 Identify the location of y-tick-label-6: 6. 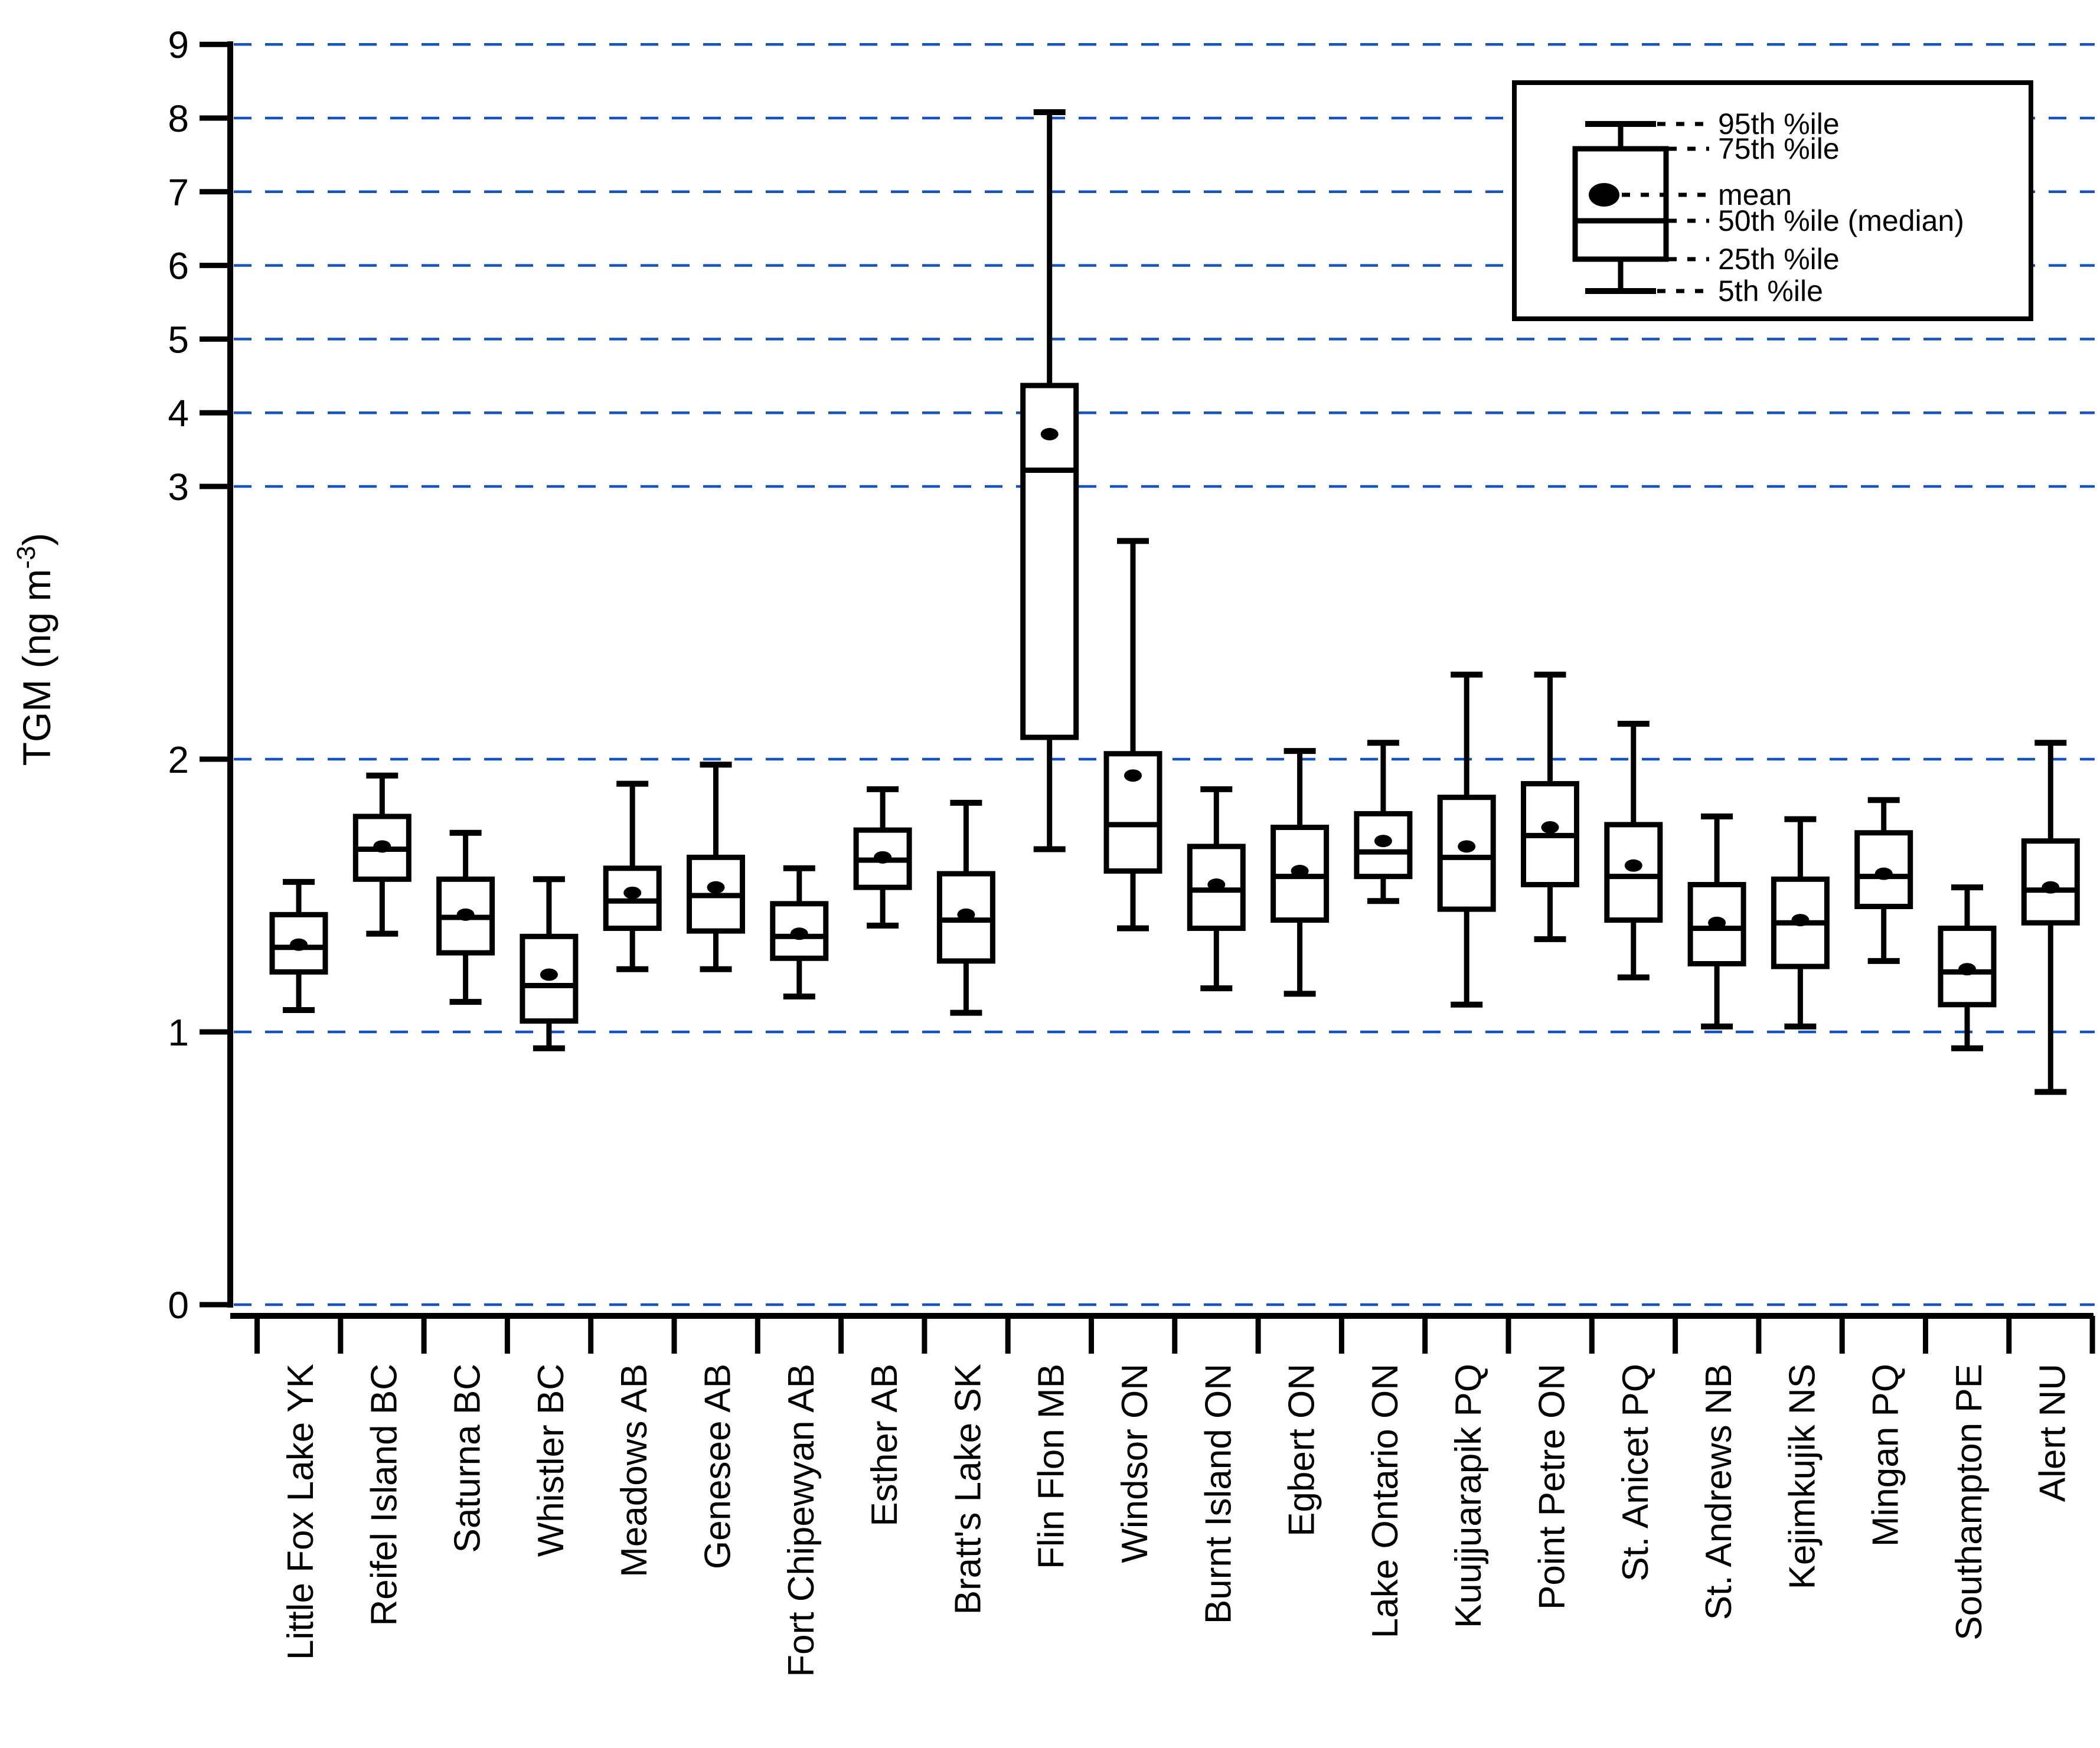
(179, 266).